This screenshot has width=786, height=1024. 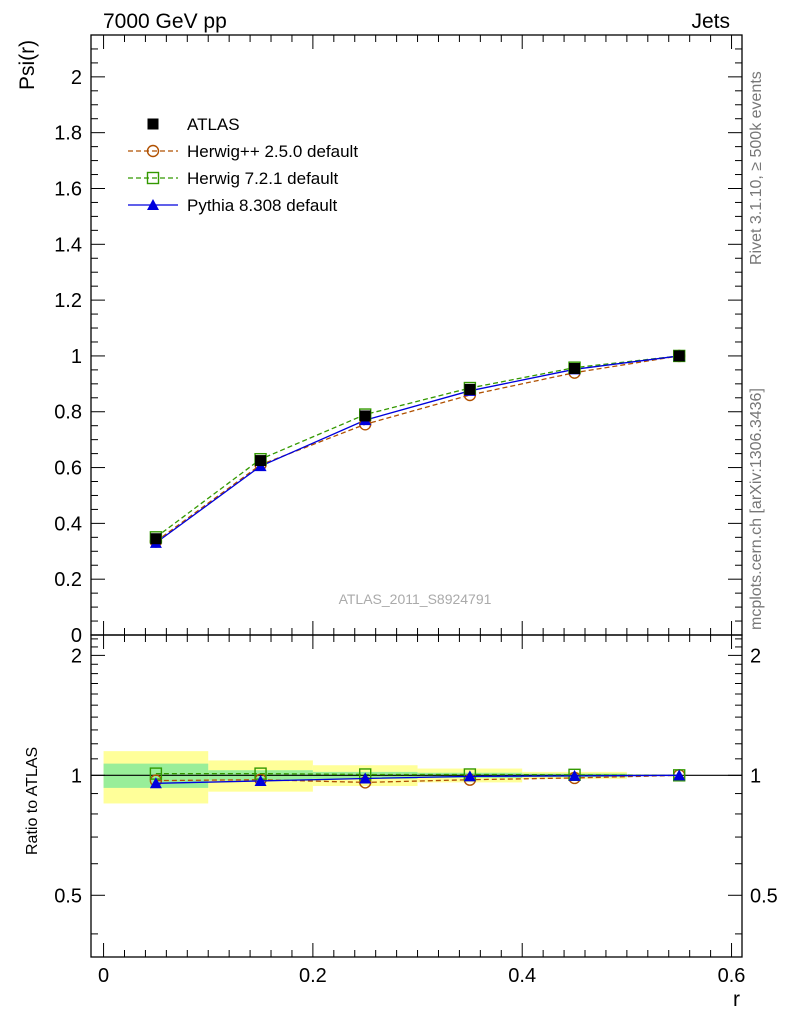 What do you see at coordinates (76, 357) in the screenshot?
I see `main-y-tick-label: 1` at bounding box center [76, 357].